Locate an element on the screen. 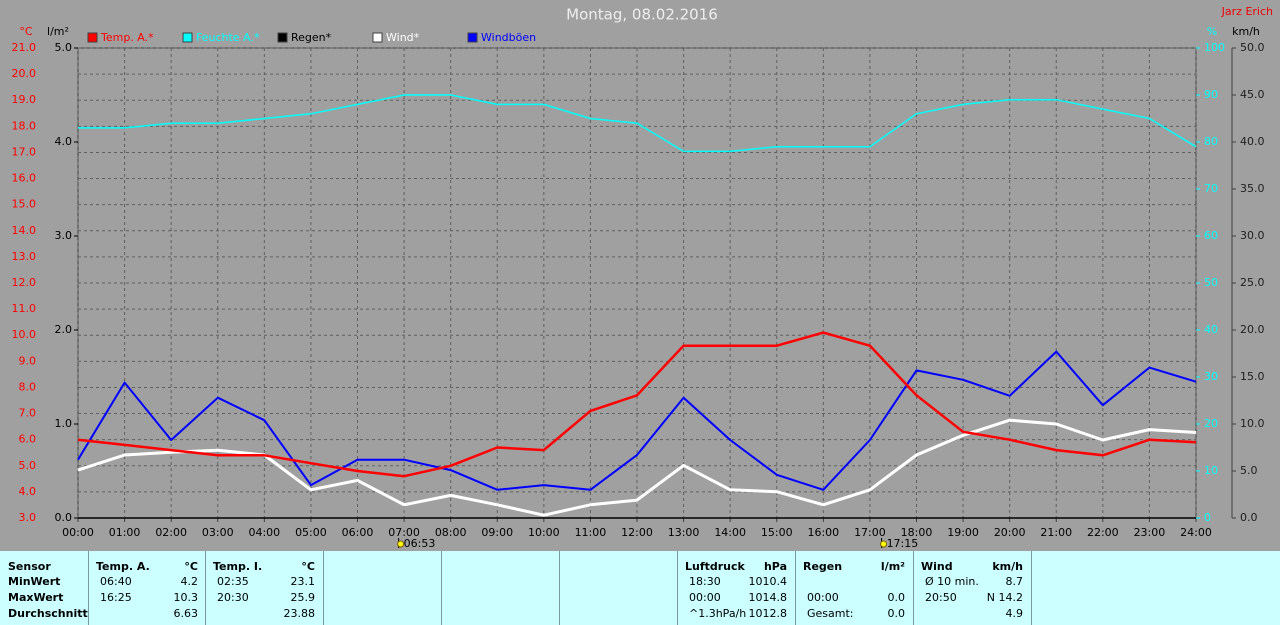 Image resolution: width=1280 pixels, height=625 pixels. y3-tick-label: 50 is located at coordinates (1211, 282).